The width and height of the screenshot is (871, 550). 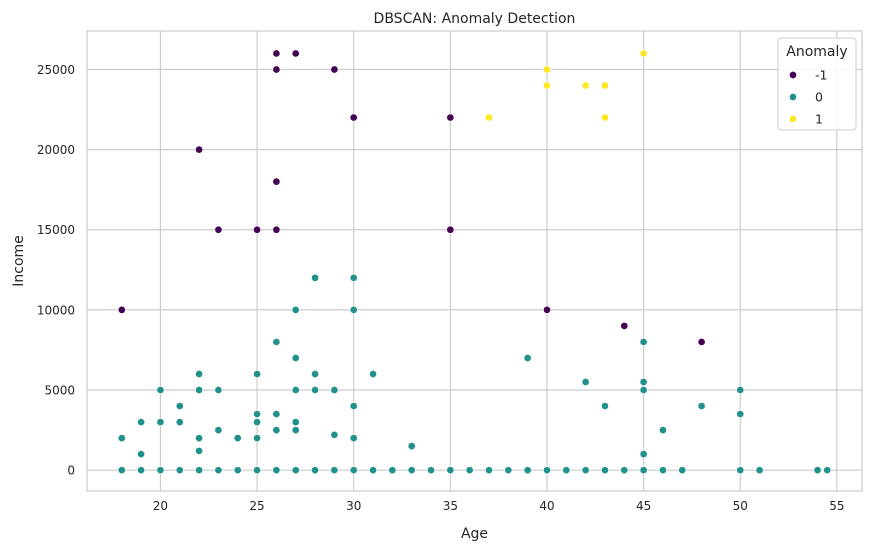 I want to click on y-tick-label: 5000, so click(x=59, y=391).